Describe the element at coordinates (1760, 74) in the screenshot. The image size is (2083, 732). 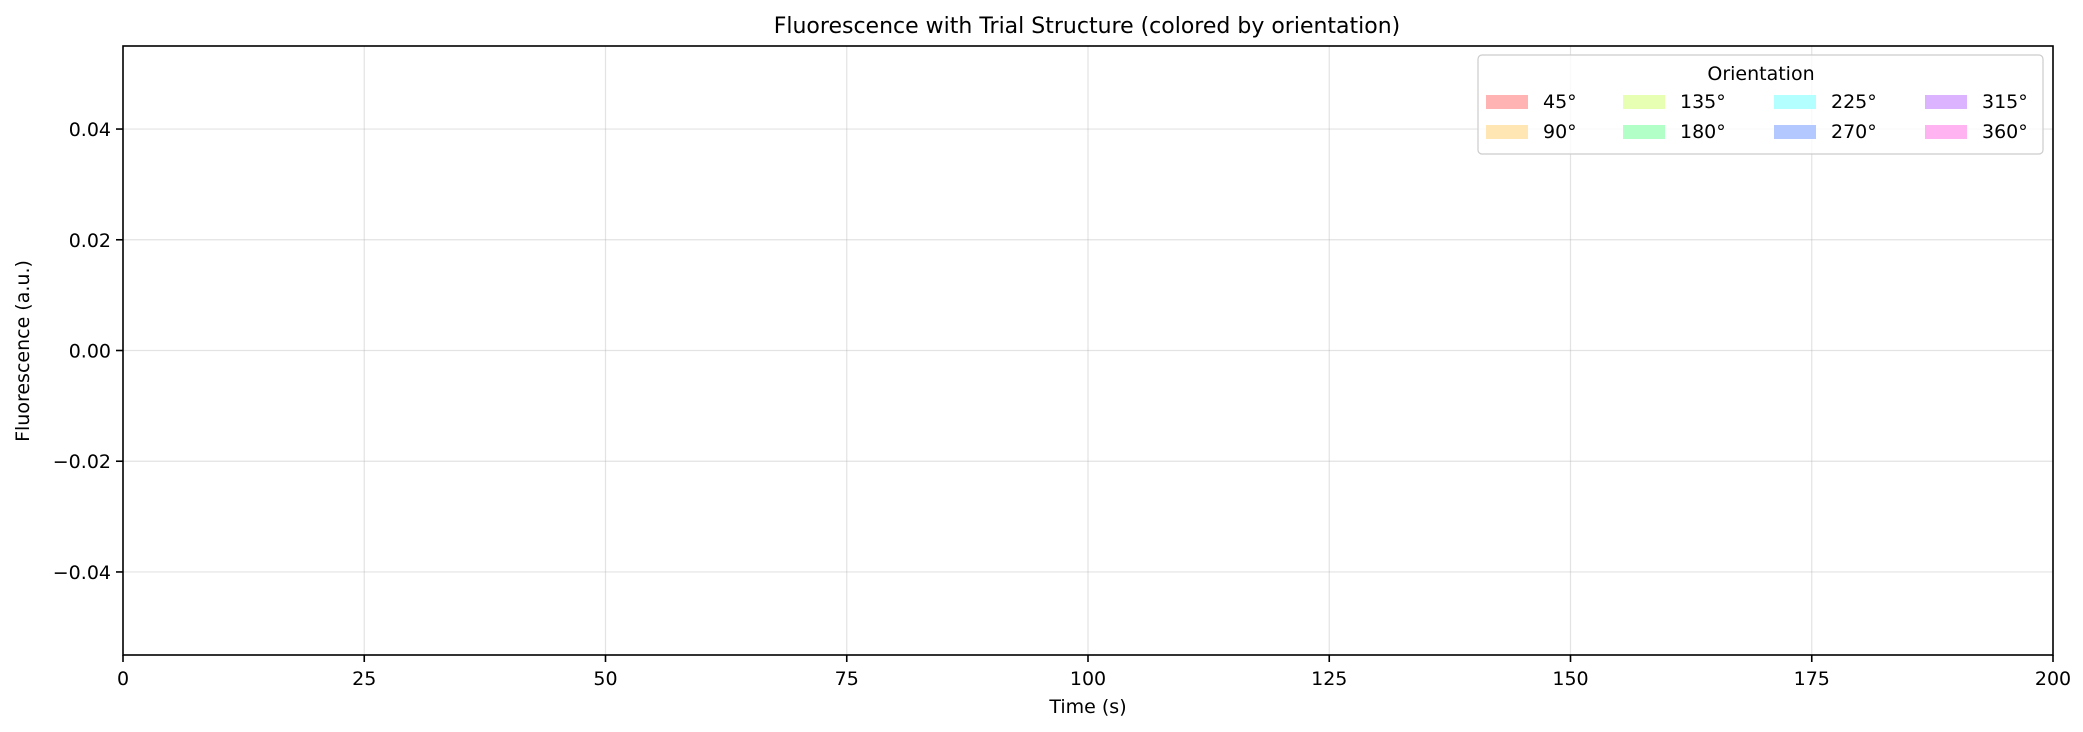
I see `legend-title: Orientation` at that location.